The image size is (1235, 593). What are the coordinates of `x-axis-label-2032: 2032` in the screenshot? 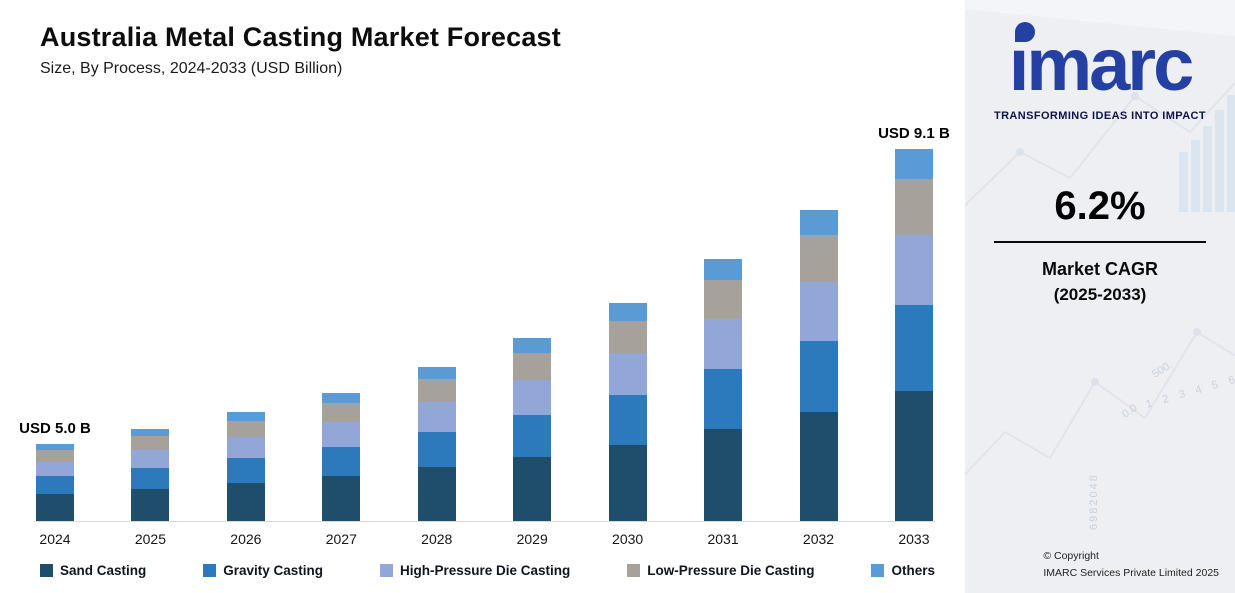 It's located at (818, 539).